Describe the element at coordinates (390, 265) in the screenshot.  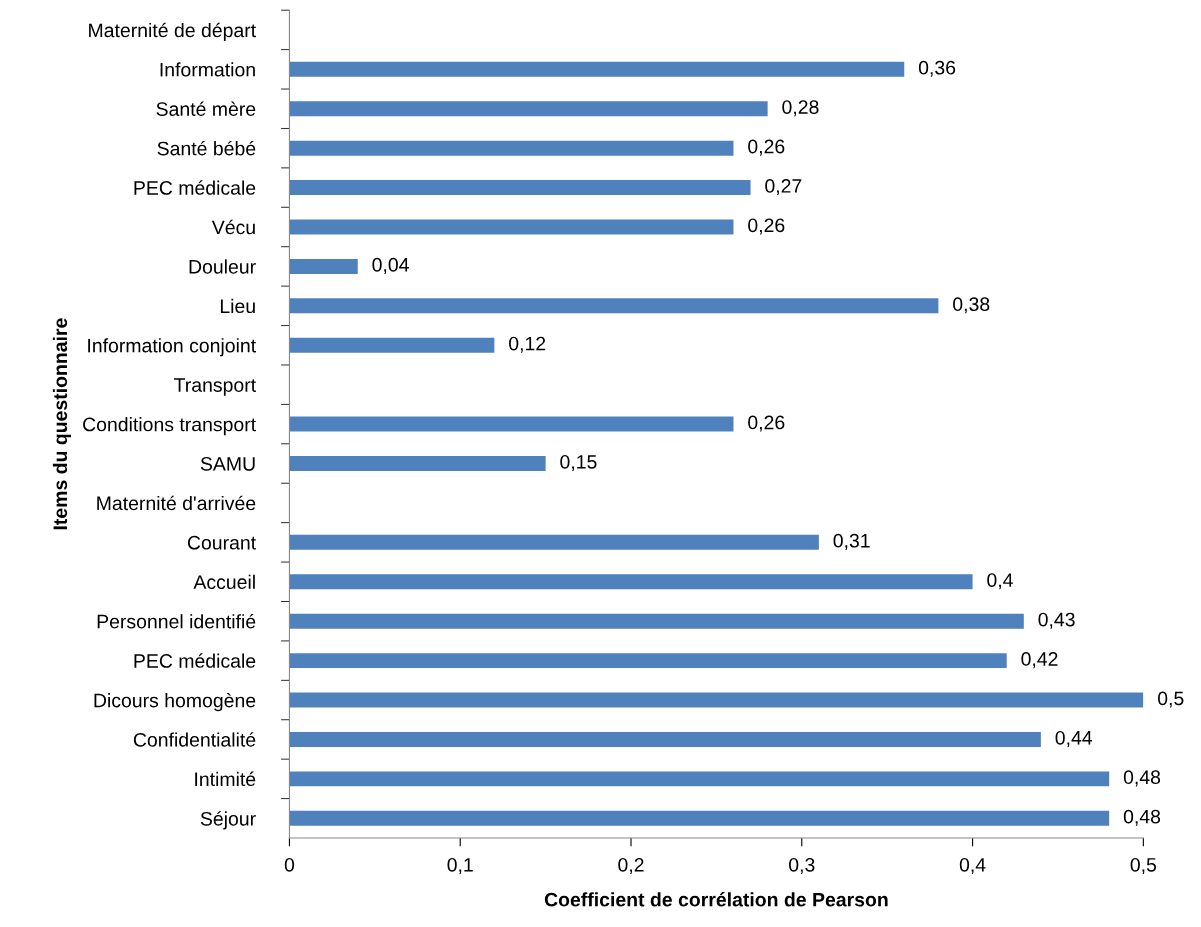
I see `data-label: 0,04` at that location.